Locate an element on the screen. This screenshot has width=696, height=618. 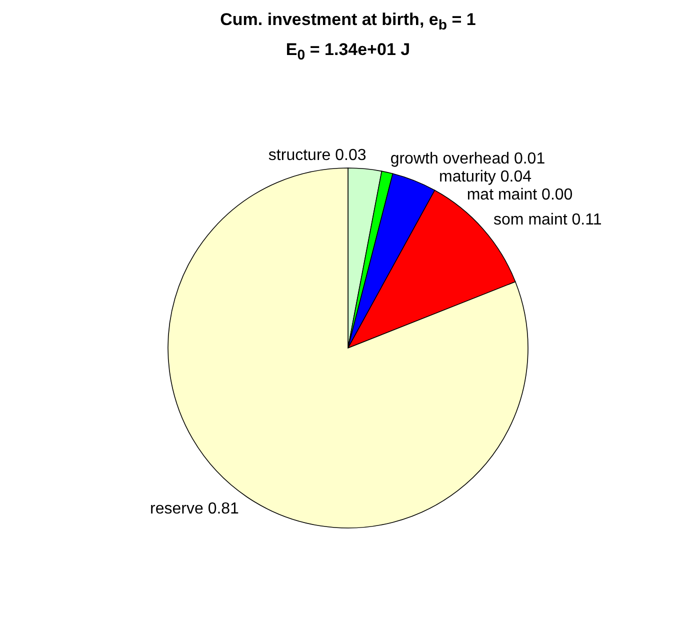
category-label: mat maint 0.00 is located at coordinates (519, 195).